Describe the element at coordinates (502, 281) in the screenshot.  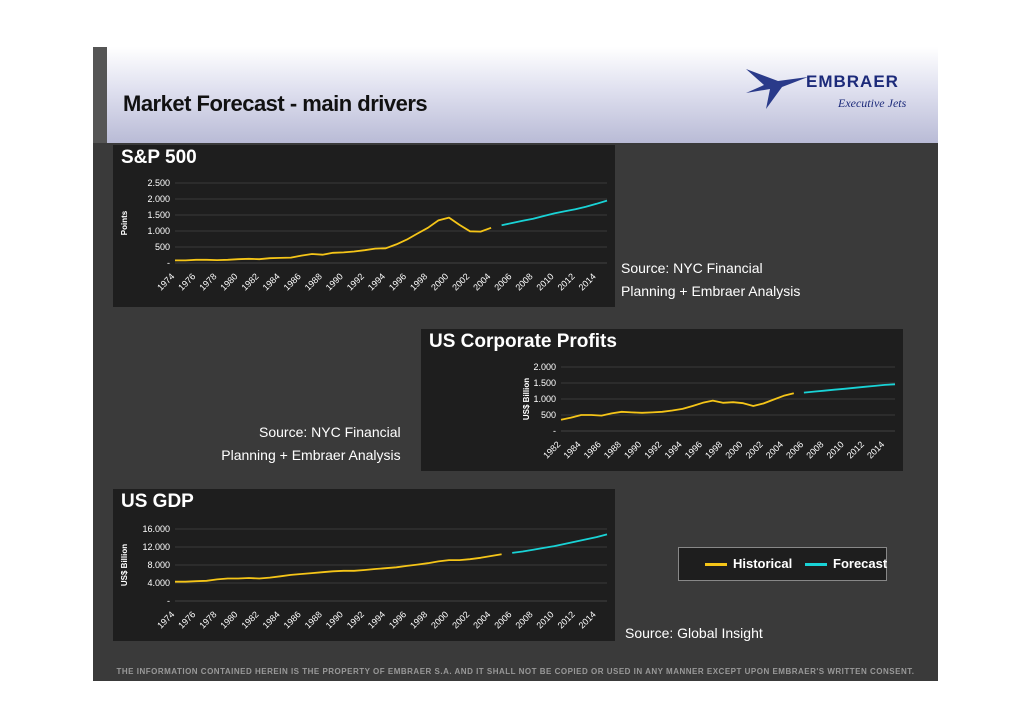
I see `sp500-xtick-label: 2006` at that location.